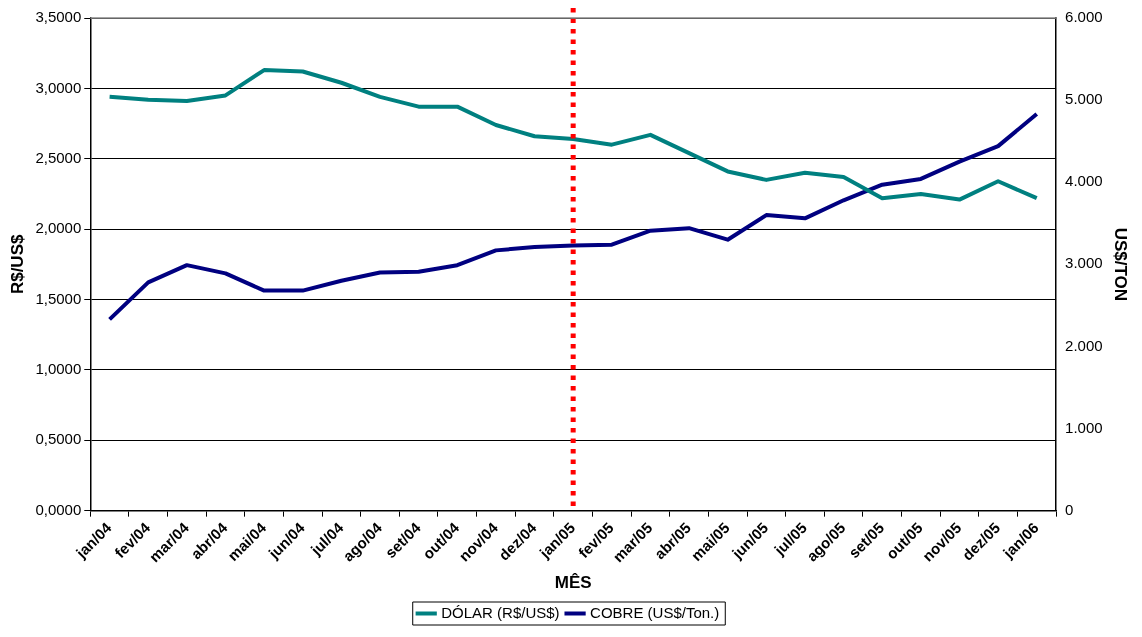 The image size is (1142, 637). I want to click on y-tick-label: 3,0000, so click(58, 87).